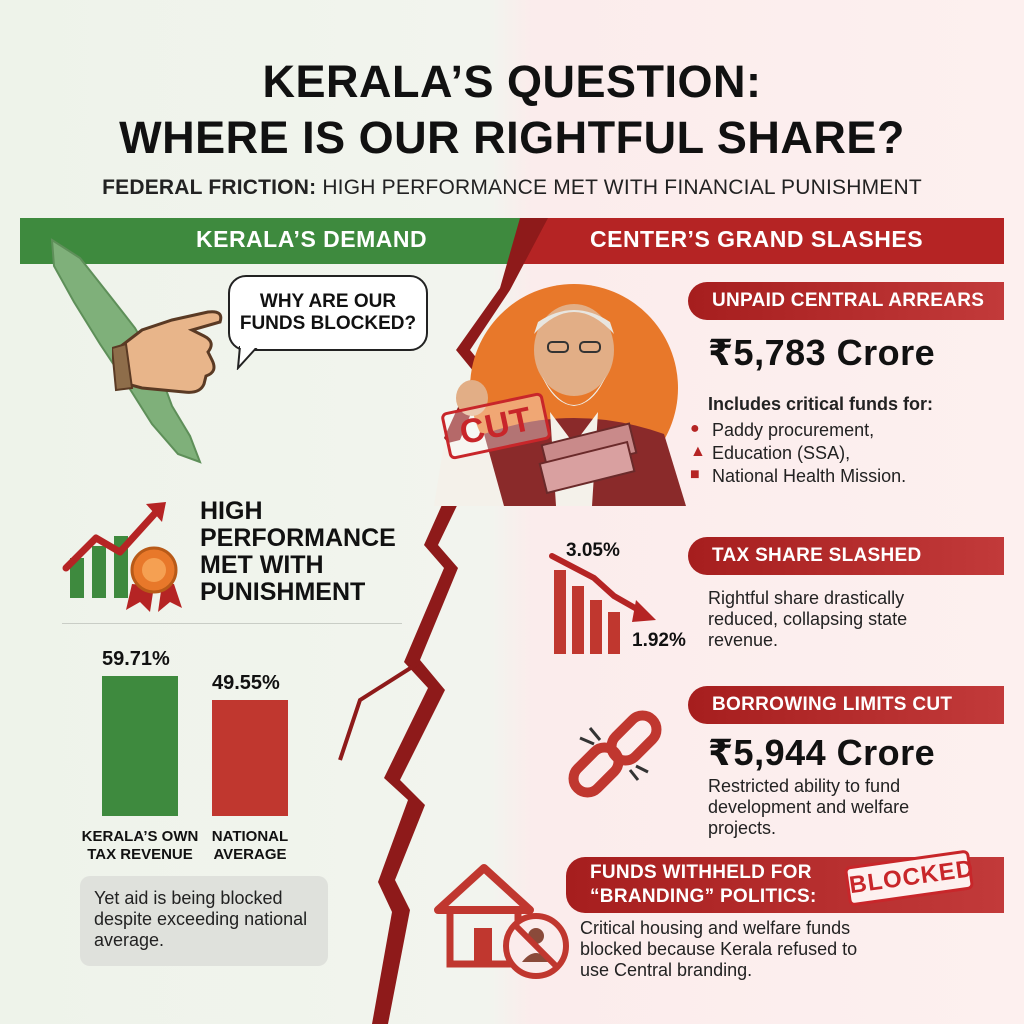 This screenshot has width=1024, height=1024. Describe the element at coordinates (698, 451) in the screenshot. I see `student-icon: ▲` at that location.